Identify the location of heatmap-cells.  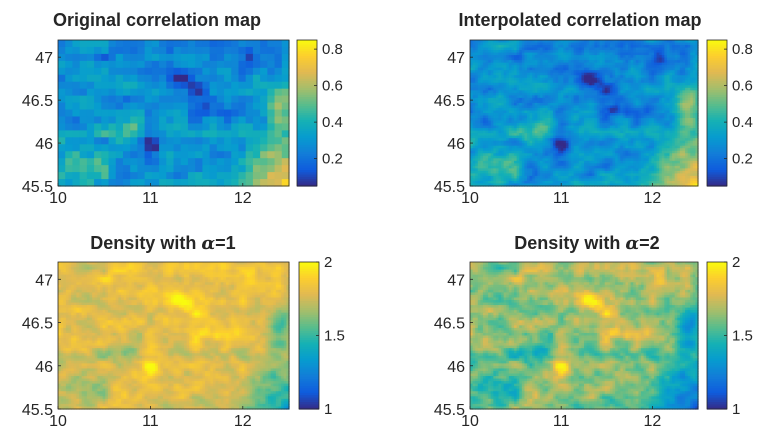
(584, 113).